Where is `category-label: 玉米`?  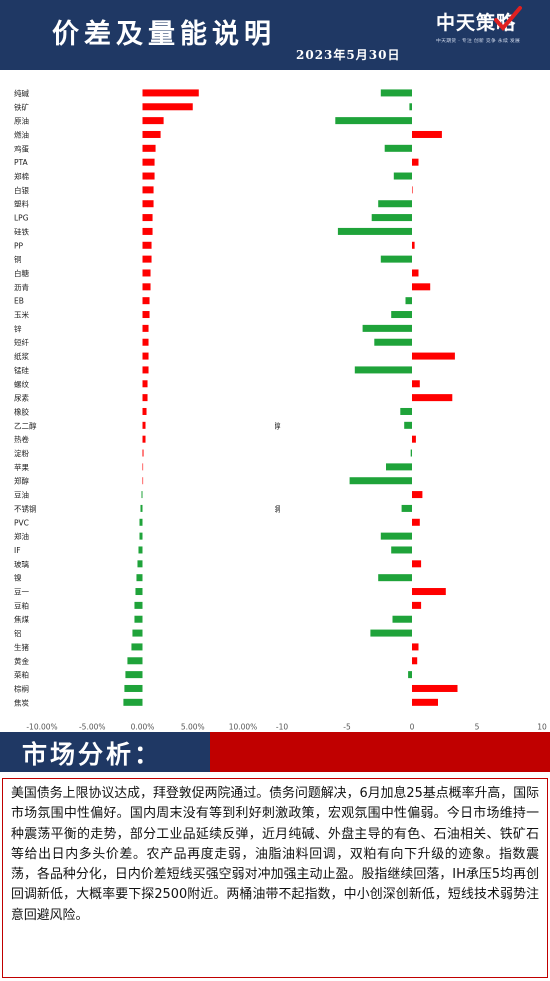 category-label: 玉米 is located at coordinates (21, 315).